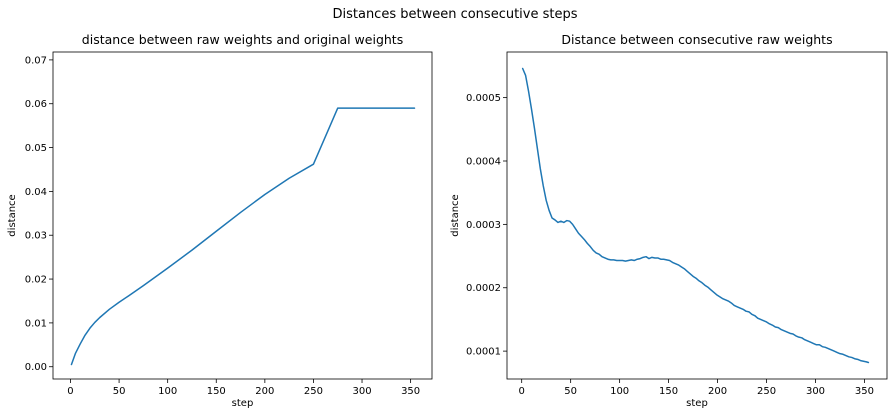 This screenshot has height=414, width=894. What do you see at coordinates (483, 352) in the screenshot?
I see `y-tick-label: 0.0001` at bounding box center [483, 352].